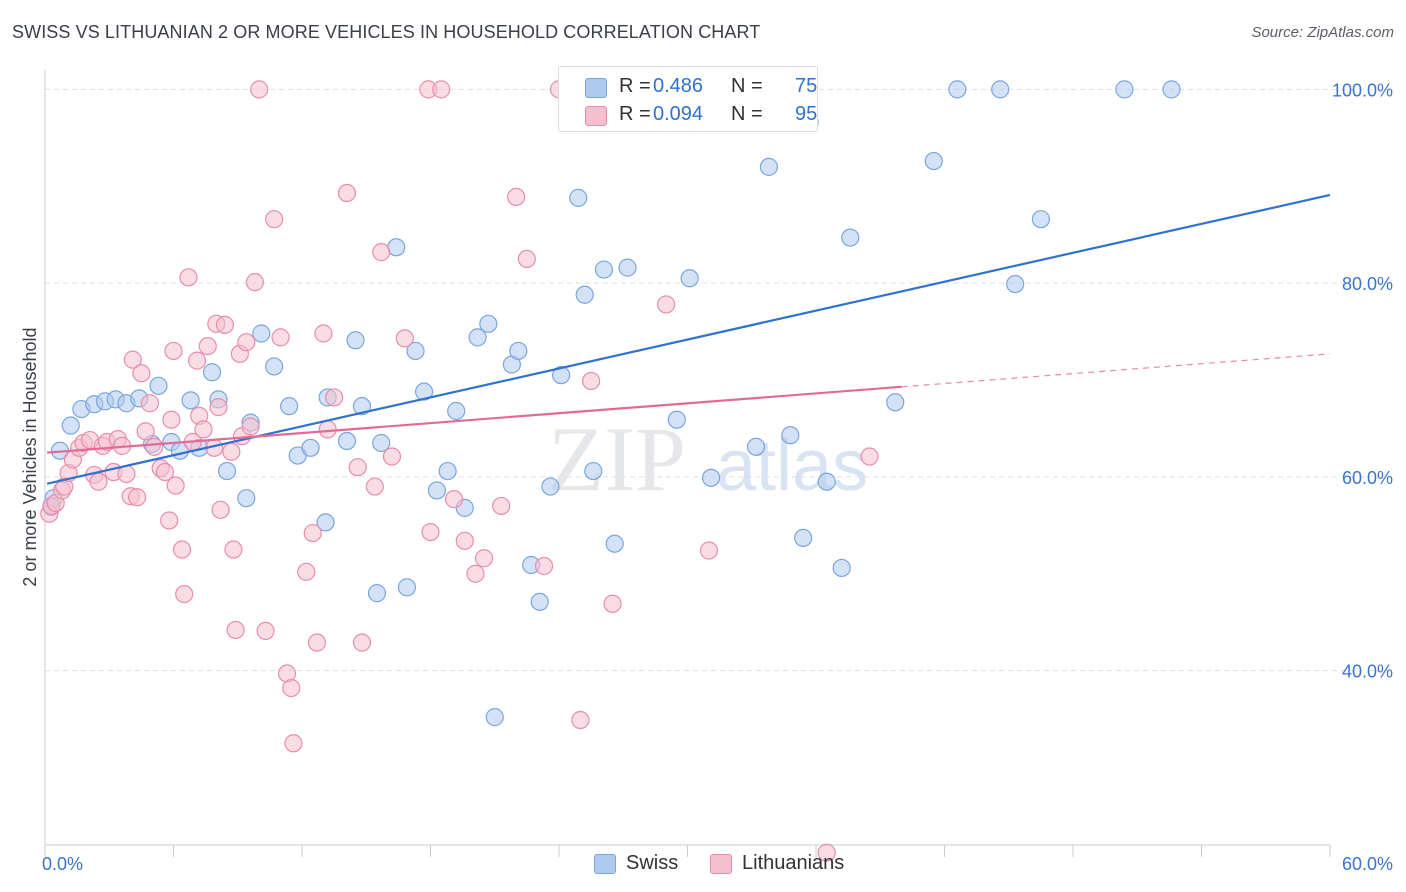 This screenshot has height=892, width=1406. I want to click on source-label: Source: ZipAtlas.com, so click(1322, 32).